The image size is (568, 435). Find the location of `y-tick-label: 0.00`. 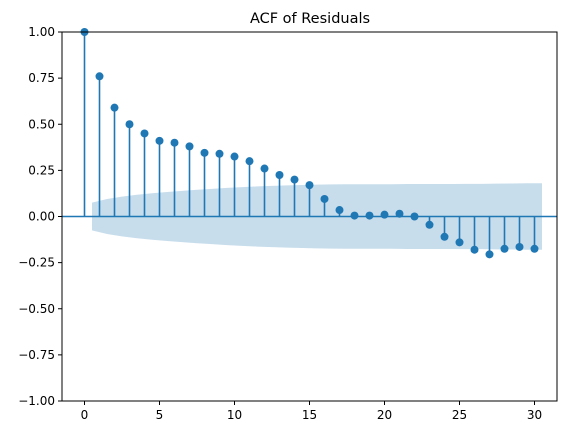

y-tick-label: 0.00 is located at coordinates (41, 217).